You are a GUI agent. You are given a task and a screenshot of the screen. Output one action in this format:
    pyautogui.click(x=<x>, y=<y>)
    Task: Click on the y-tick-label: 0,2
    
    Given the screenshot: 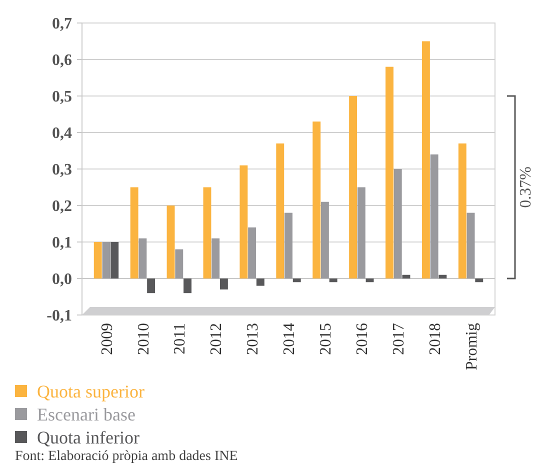 What is the action you would take?
    pyautogui.click(x=62, y=207)
    